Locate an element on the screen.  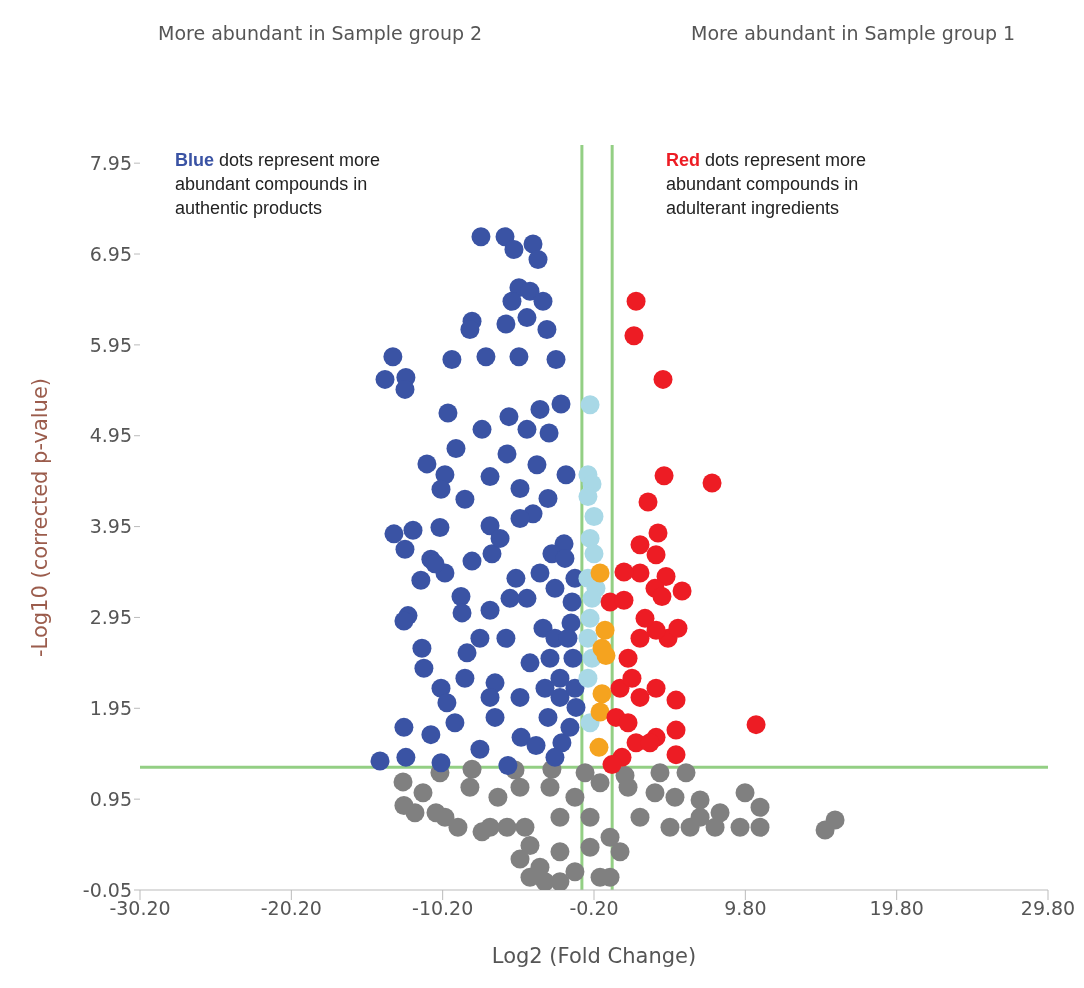
y-tick-label: 7.95 is located at coordinates (110, 162).